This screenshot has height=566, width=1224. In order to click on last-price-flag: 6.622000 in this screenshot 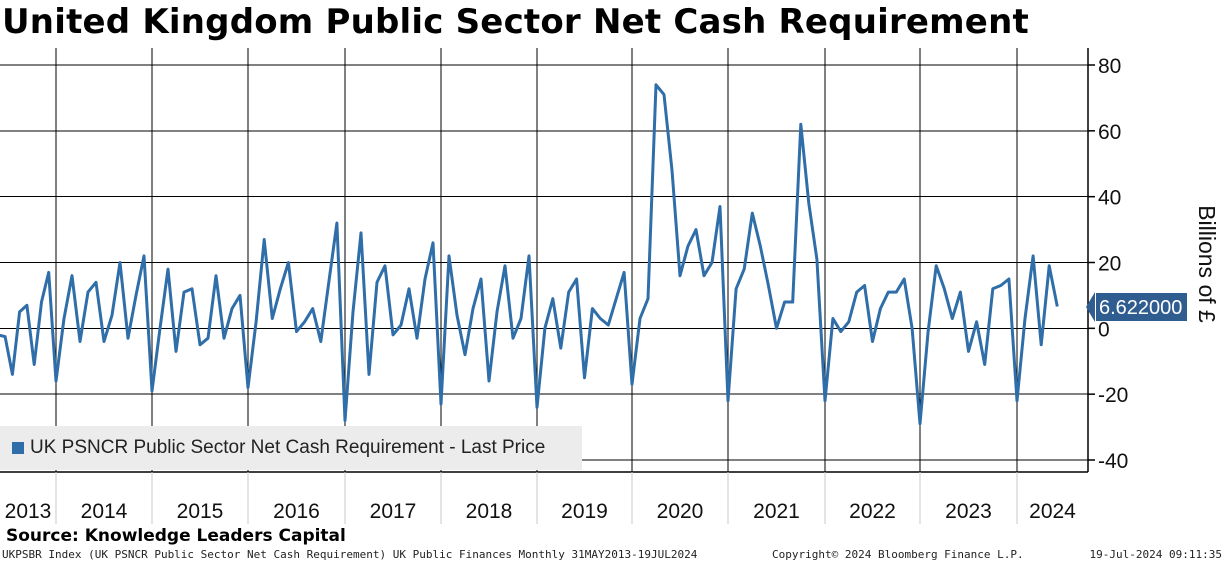, I will do `click(1137, 307)`.